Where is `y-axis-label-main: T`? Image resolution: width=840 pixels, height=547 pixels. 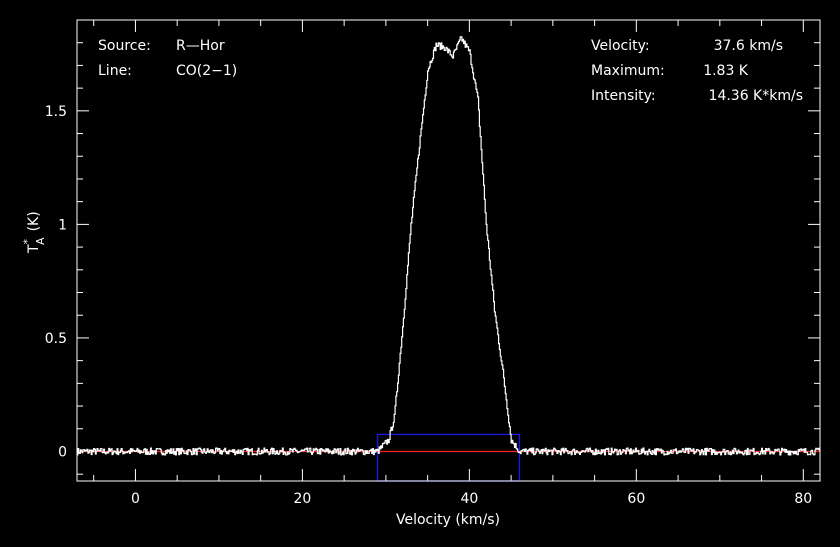
y-axis-label-main: T is located at coordinates (34, 249).